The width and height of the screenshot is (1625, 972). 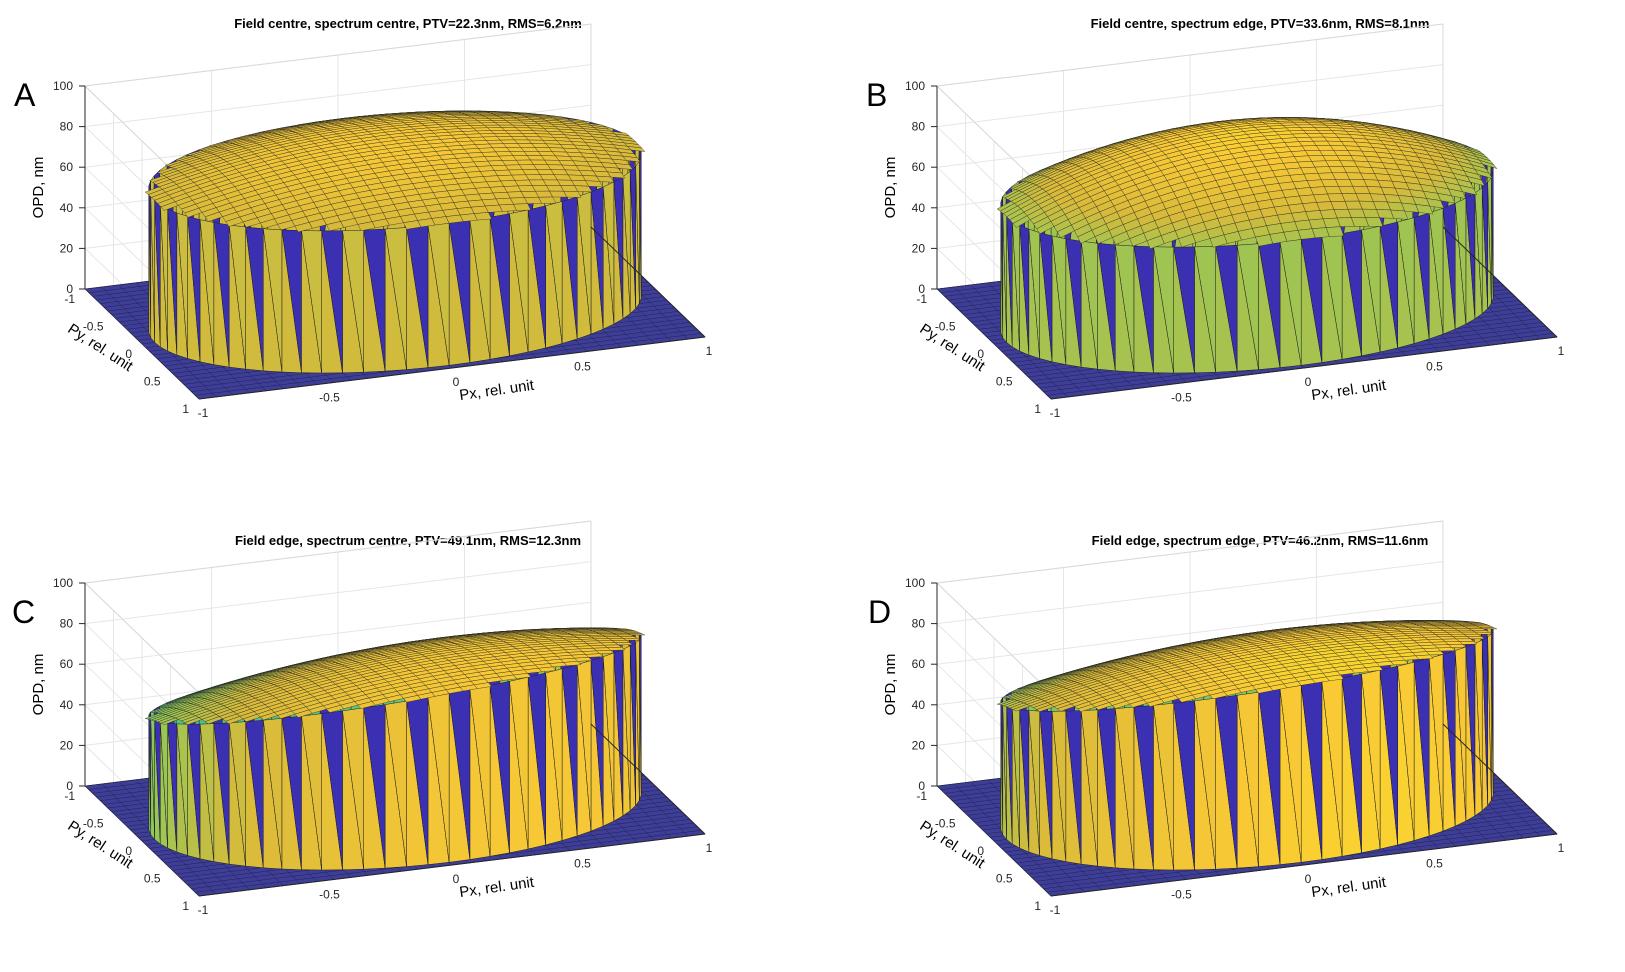 I want to click on x-tick-label: 0, so click(x=456, y=382).